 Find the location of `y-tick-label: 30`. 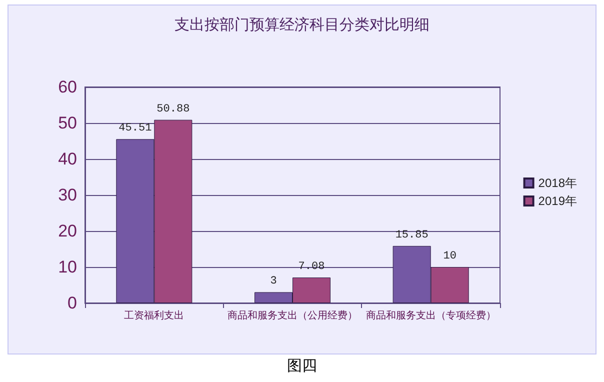

y-tick-label: 30 is located at coordinates (67, 195).